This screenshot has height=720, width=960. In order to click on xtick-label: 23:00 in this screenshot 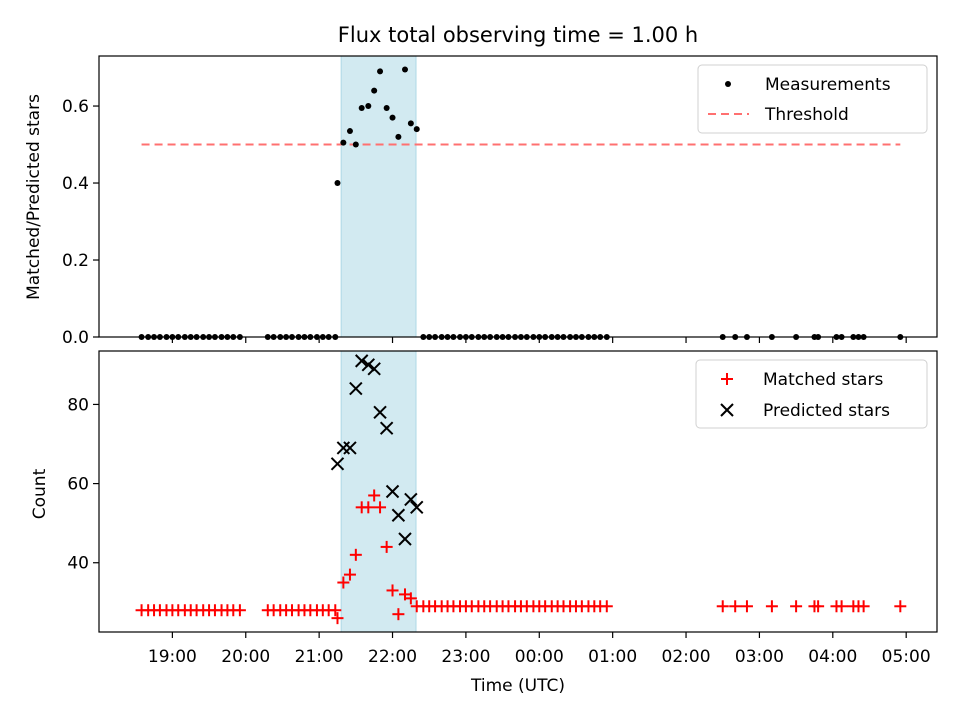, I will do `click(465, 657)`.